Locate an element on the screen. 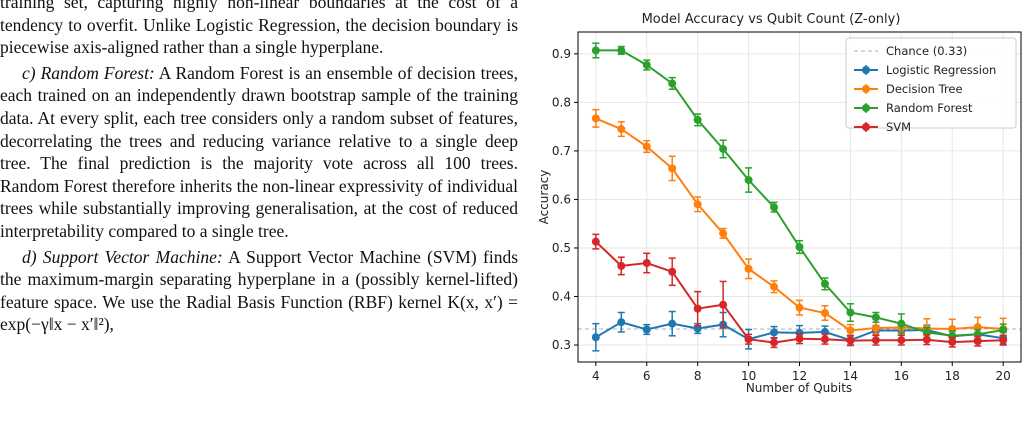  x-axis-label: Number of Qubits is located at coordinates (799, 388).